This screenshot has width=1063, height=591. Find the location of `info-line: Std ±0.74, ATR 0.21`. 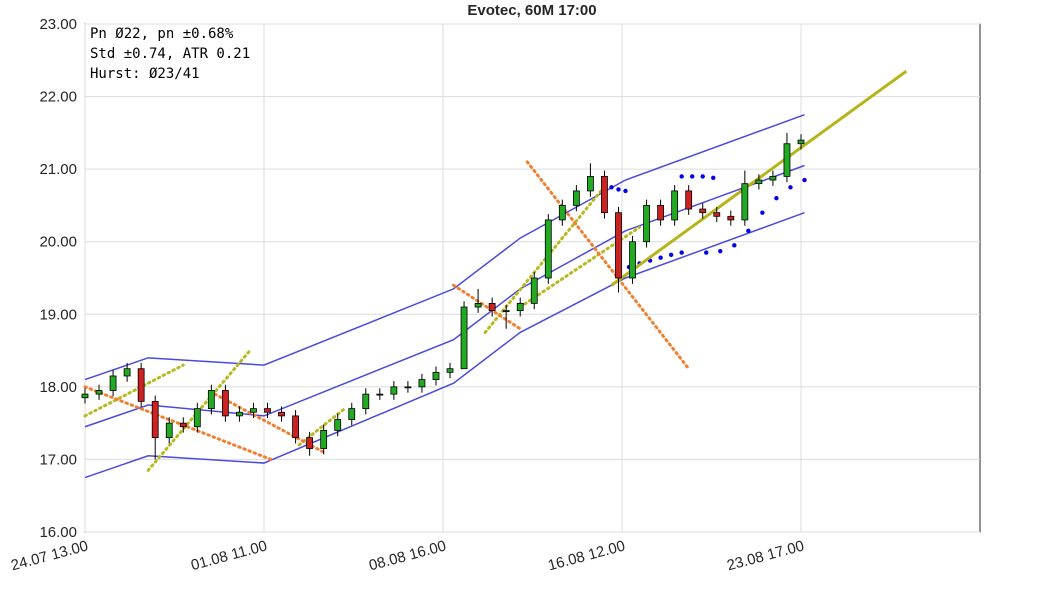

info-line: Std ±0.74, ATR 0.21 is located at coordinates (170, 54).